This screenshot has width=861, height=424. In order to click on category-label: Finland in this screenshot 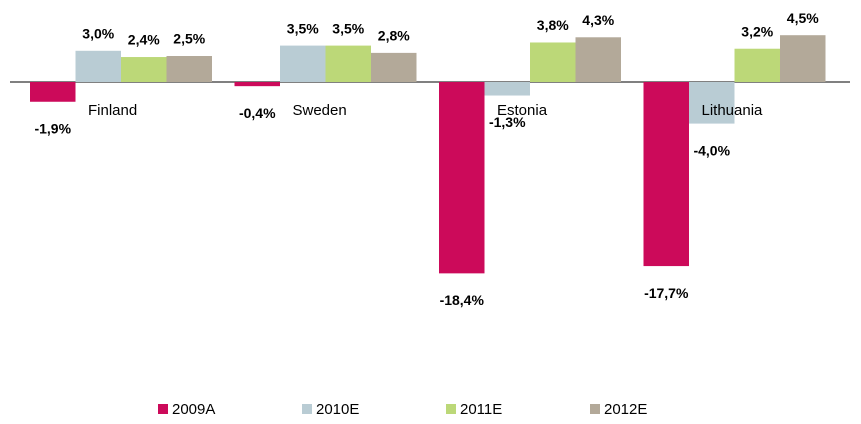, I will do `click(112, 110)`.